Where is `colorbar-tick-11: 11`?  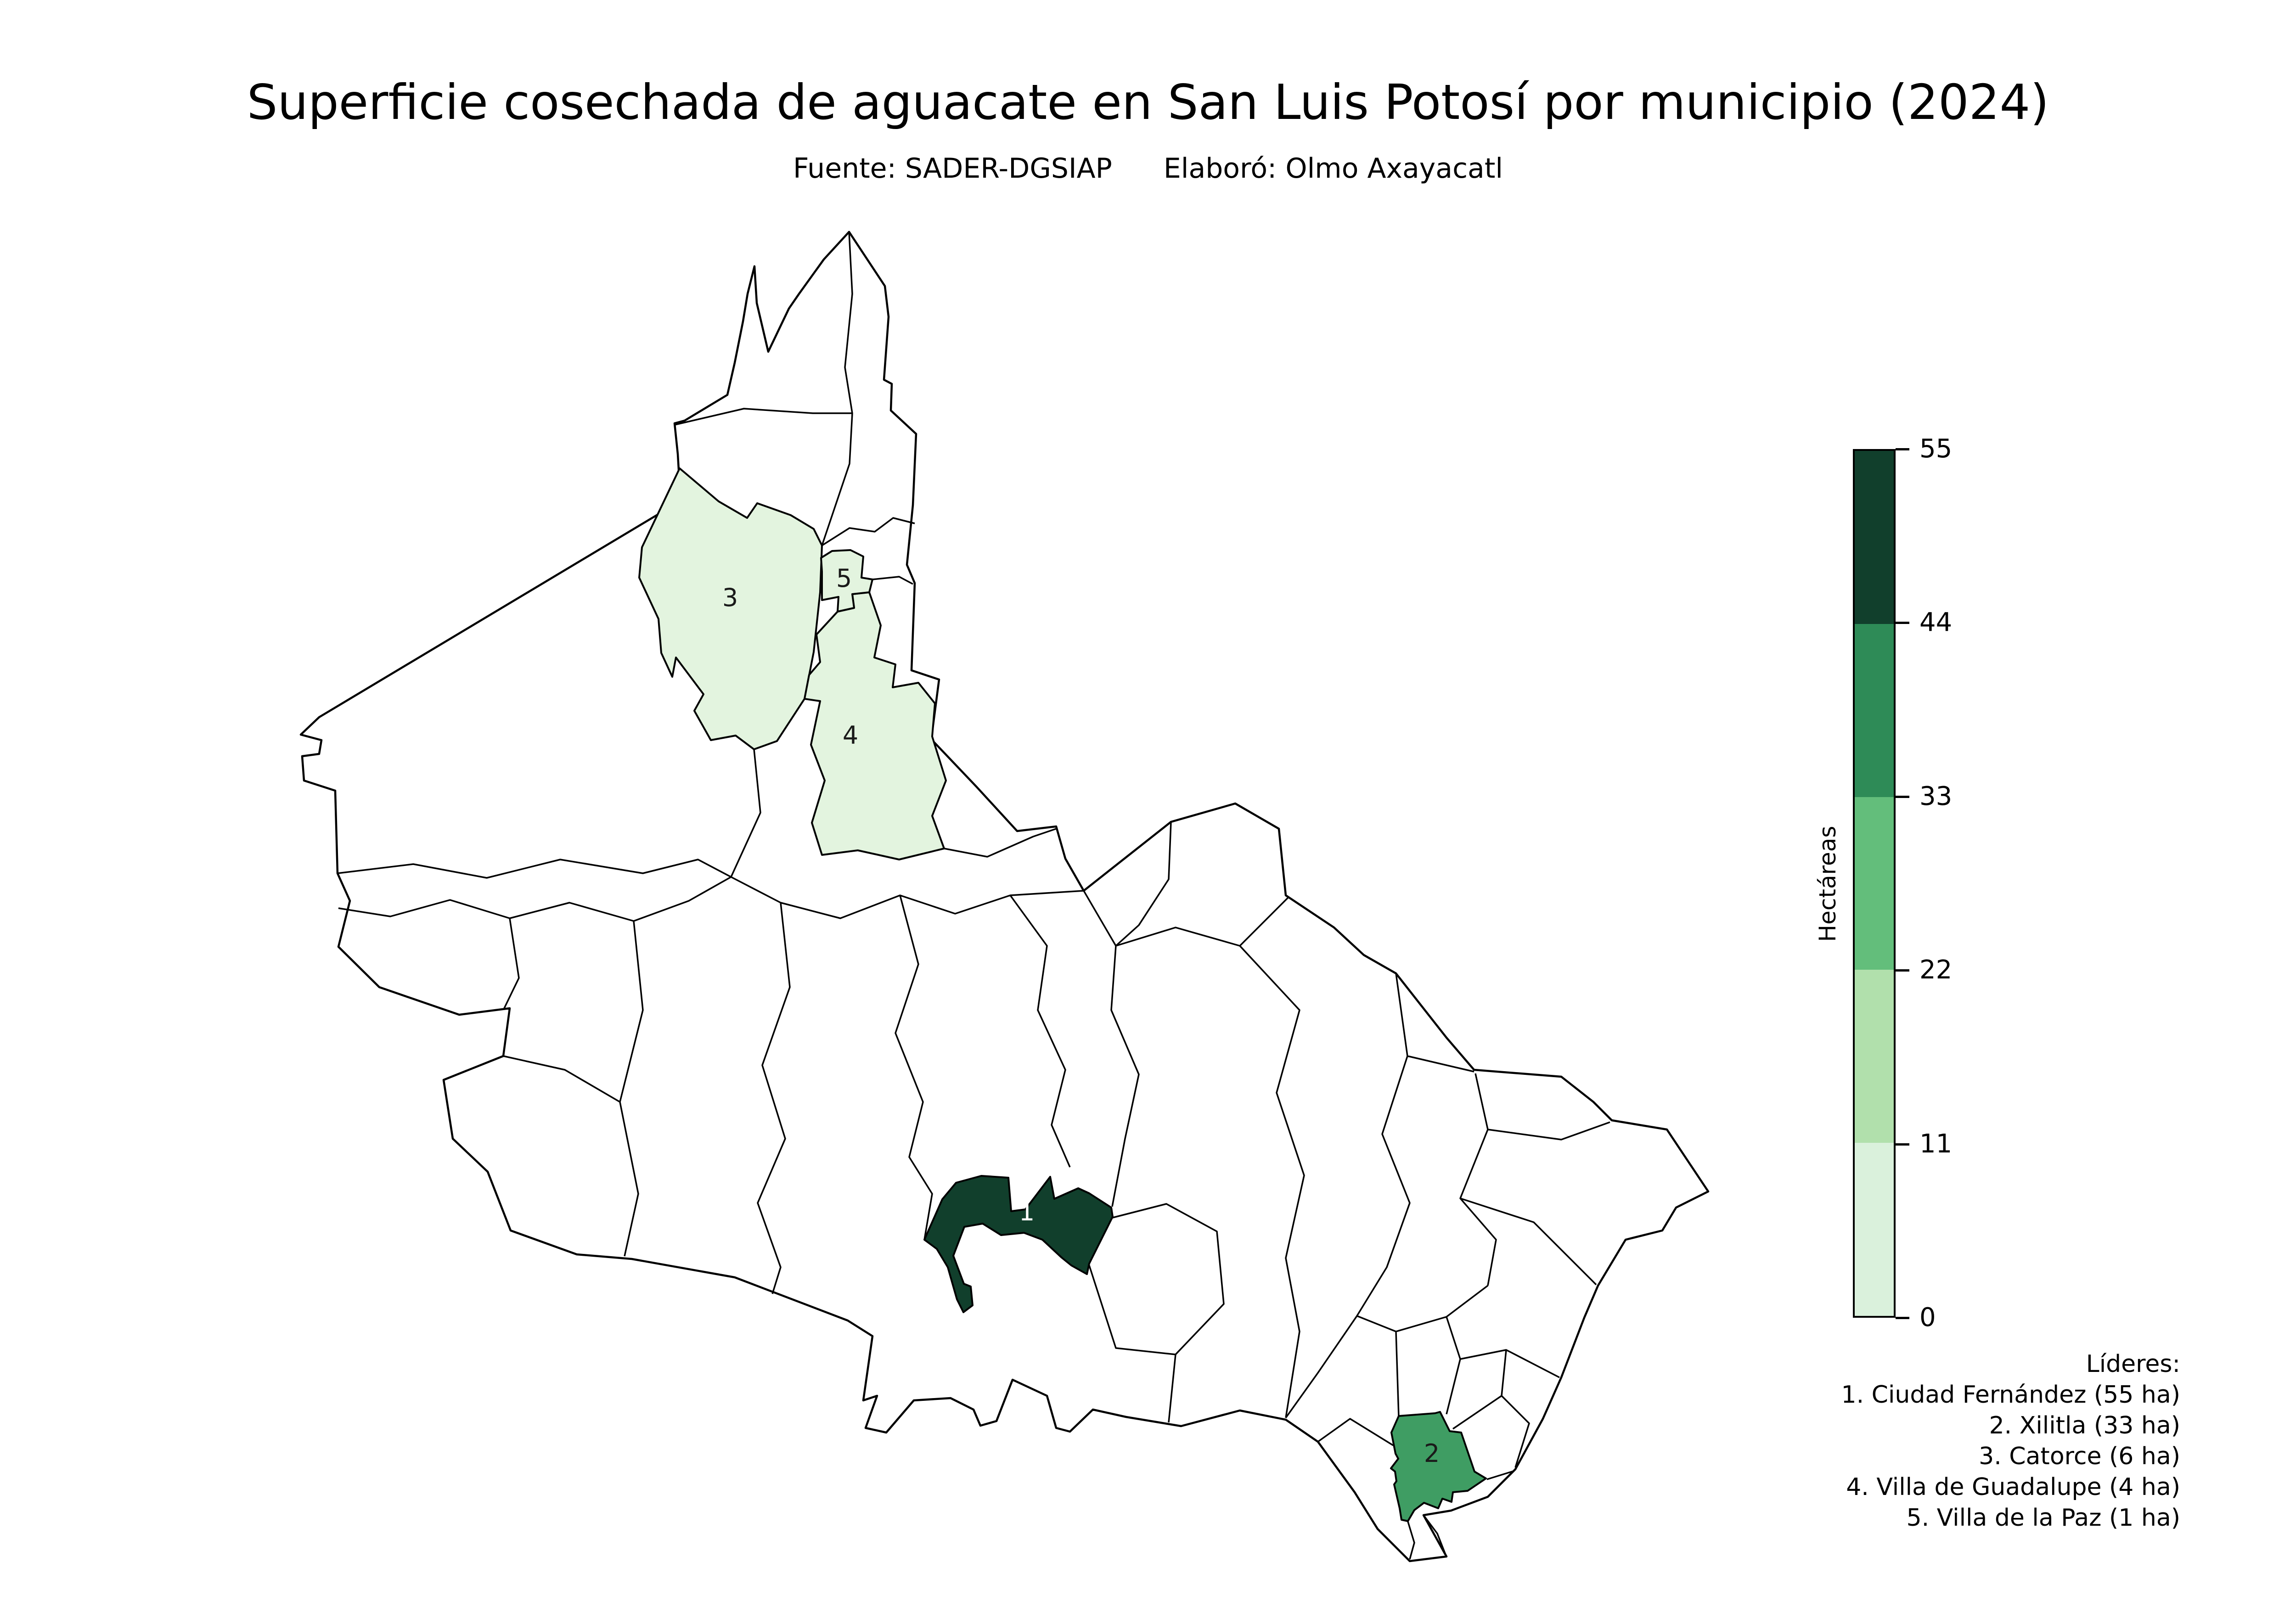 colorbar-tick-11: 11 is located at coordinates (1936, 1144).